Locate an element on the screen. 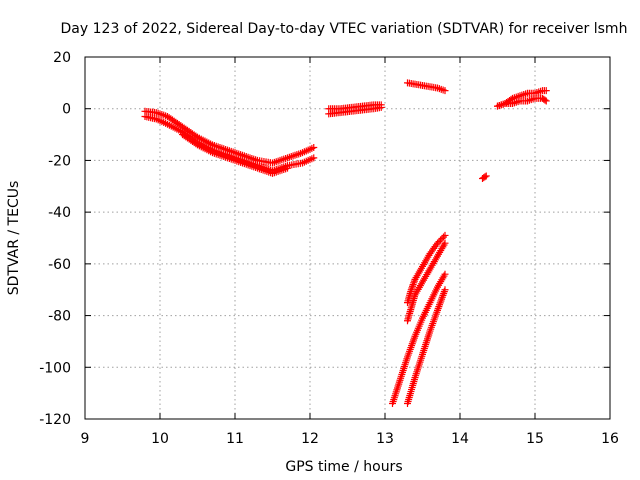 The image size is (640, 480). x-tick-label: 10 is located at coordinates (160, 439).